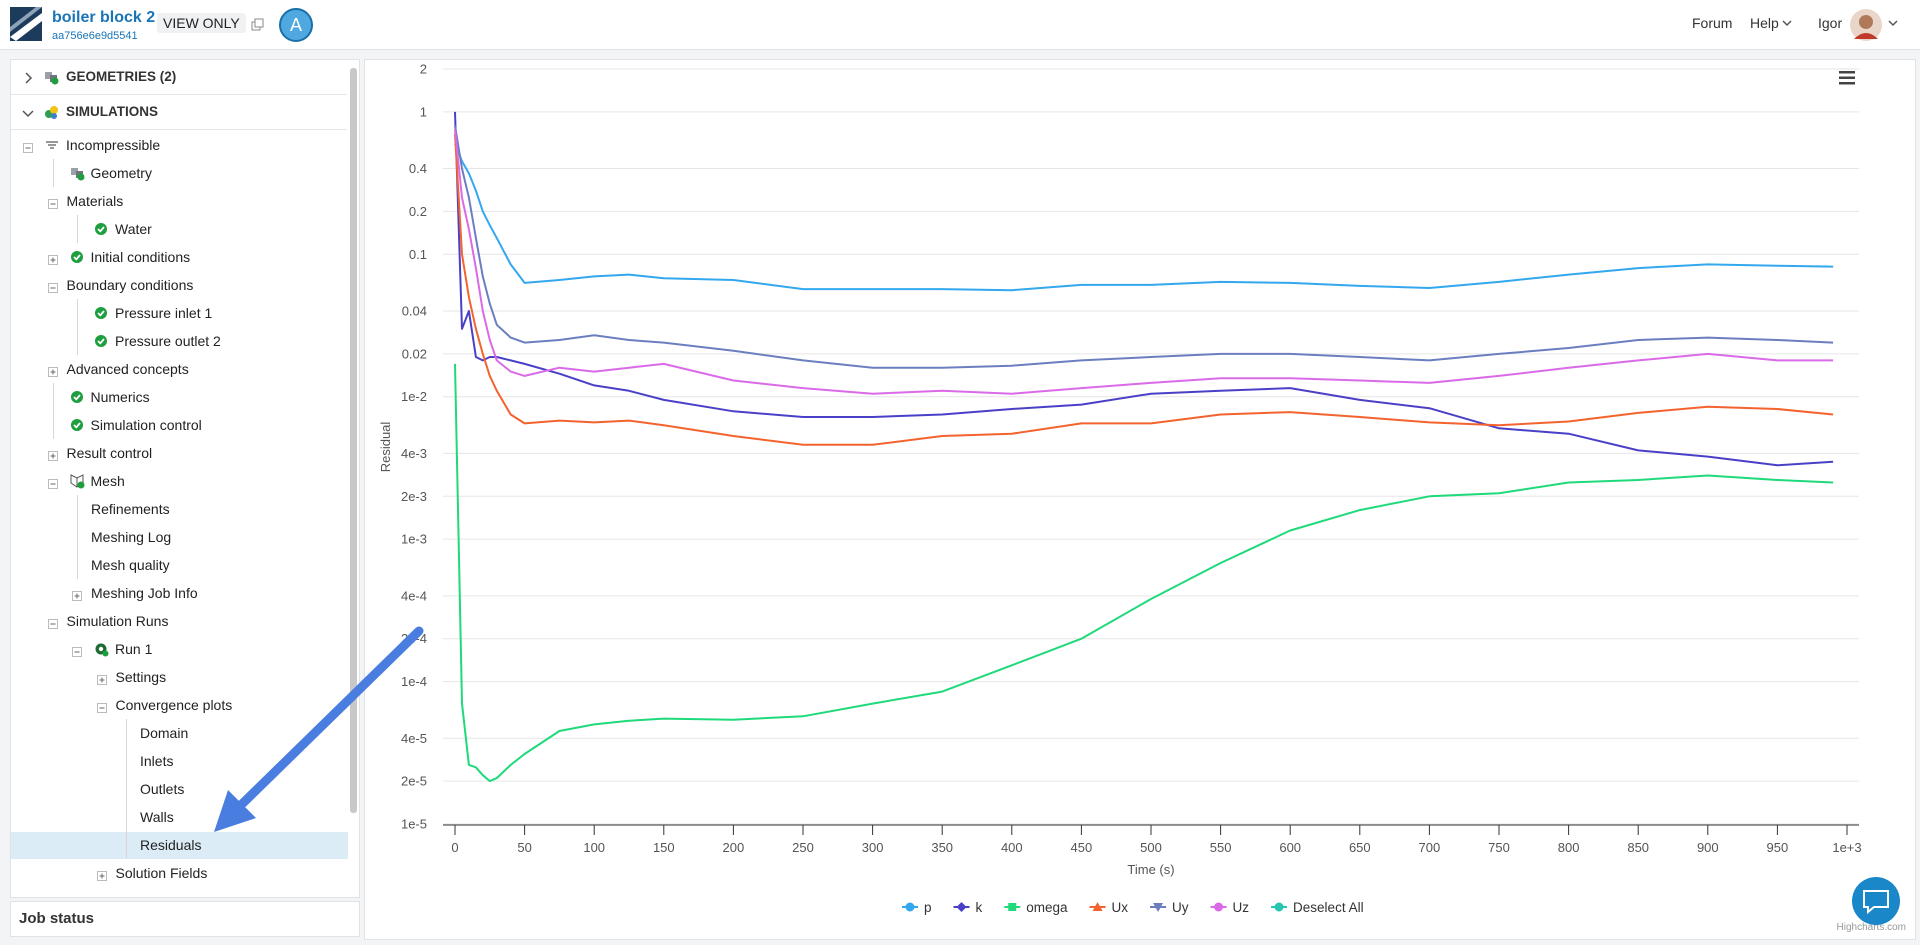 This screenshot has width=1920, height=945. I want to click on tree-node: Run 1, so click(134, 649).